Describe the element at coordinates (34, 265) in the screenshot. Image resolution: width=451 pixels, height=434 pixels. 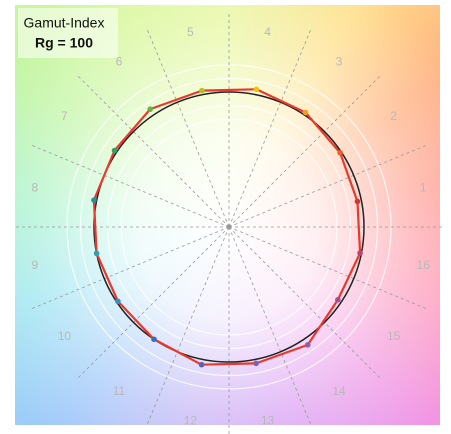
I see `bin-label: 9` at that location.